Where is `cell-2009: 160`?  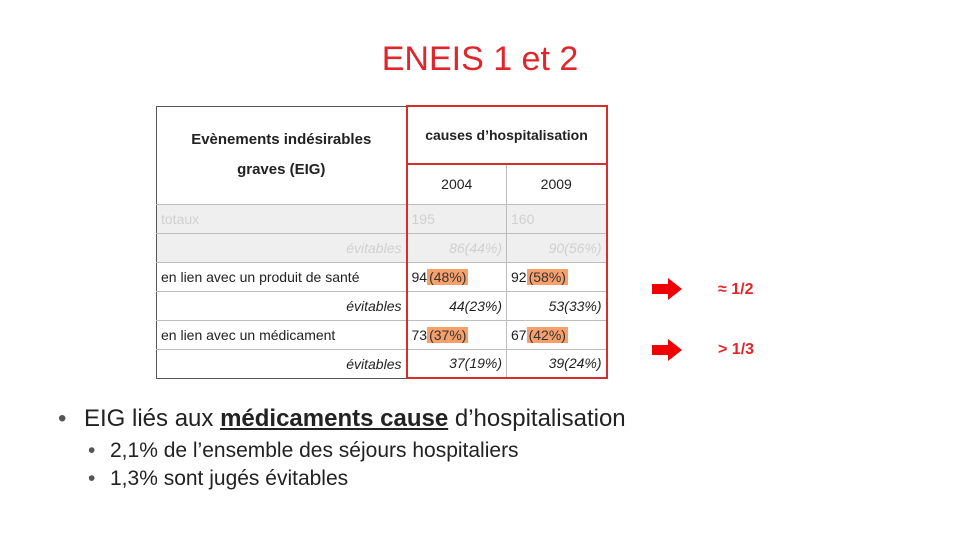 cell-2009: 160 is located at coordinates (557, 218).